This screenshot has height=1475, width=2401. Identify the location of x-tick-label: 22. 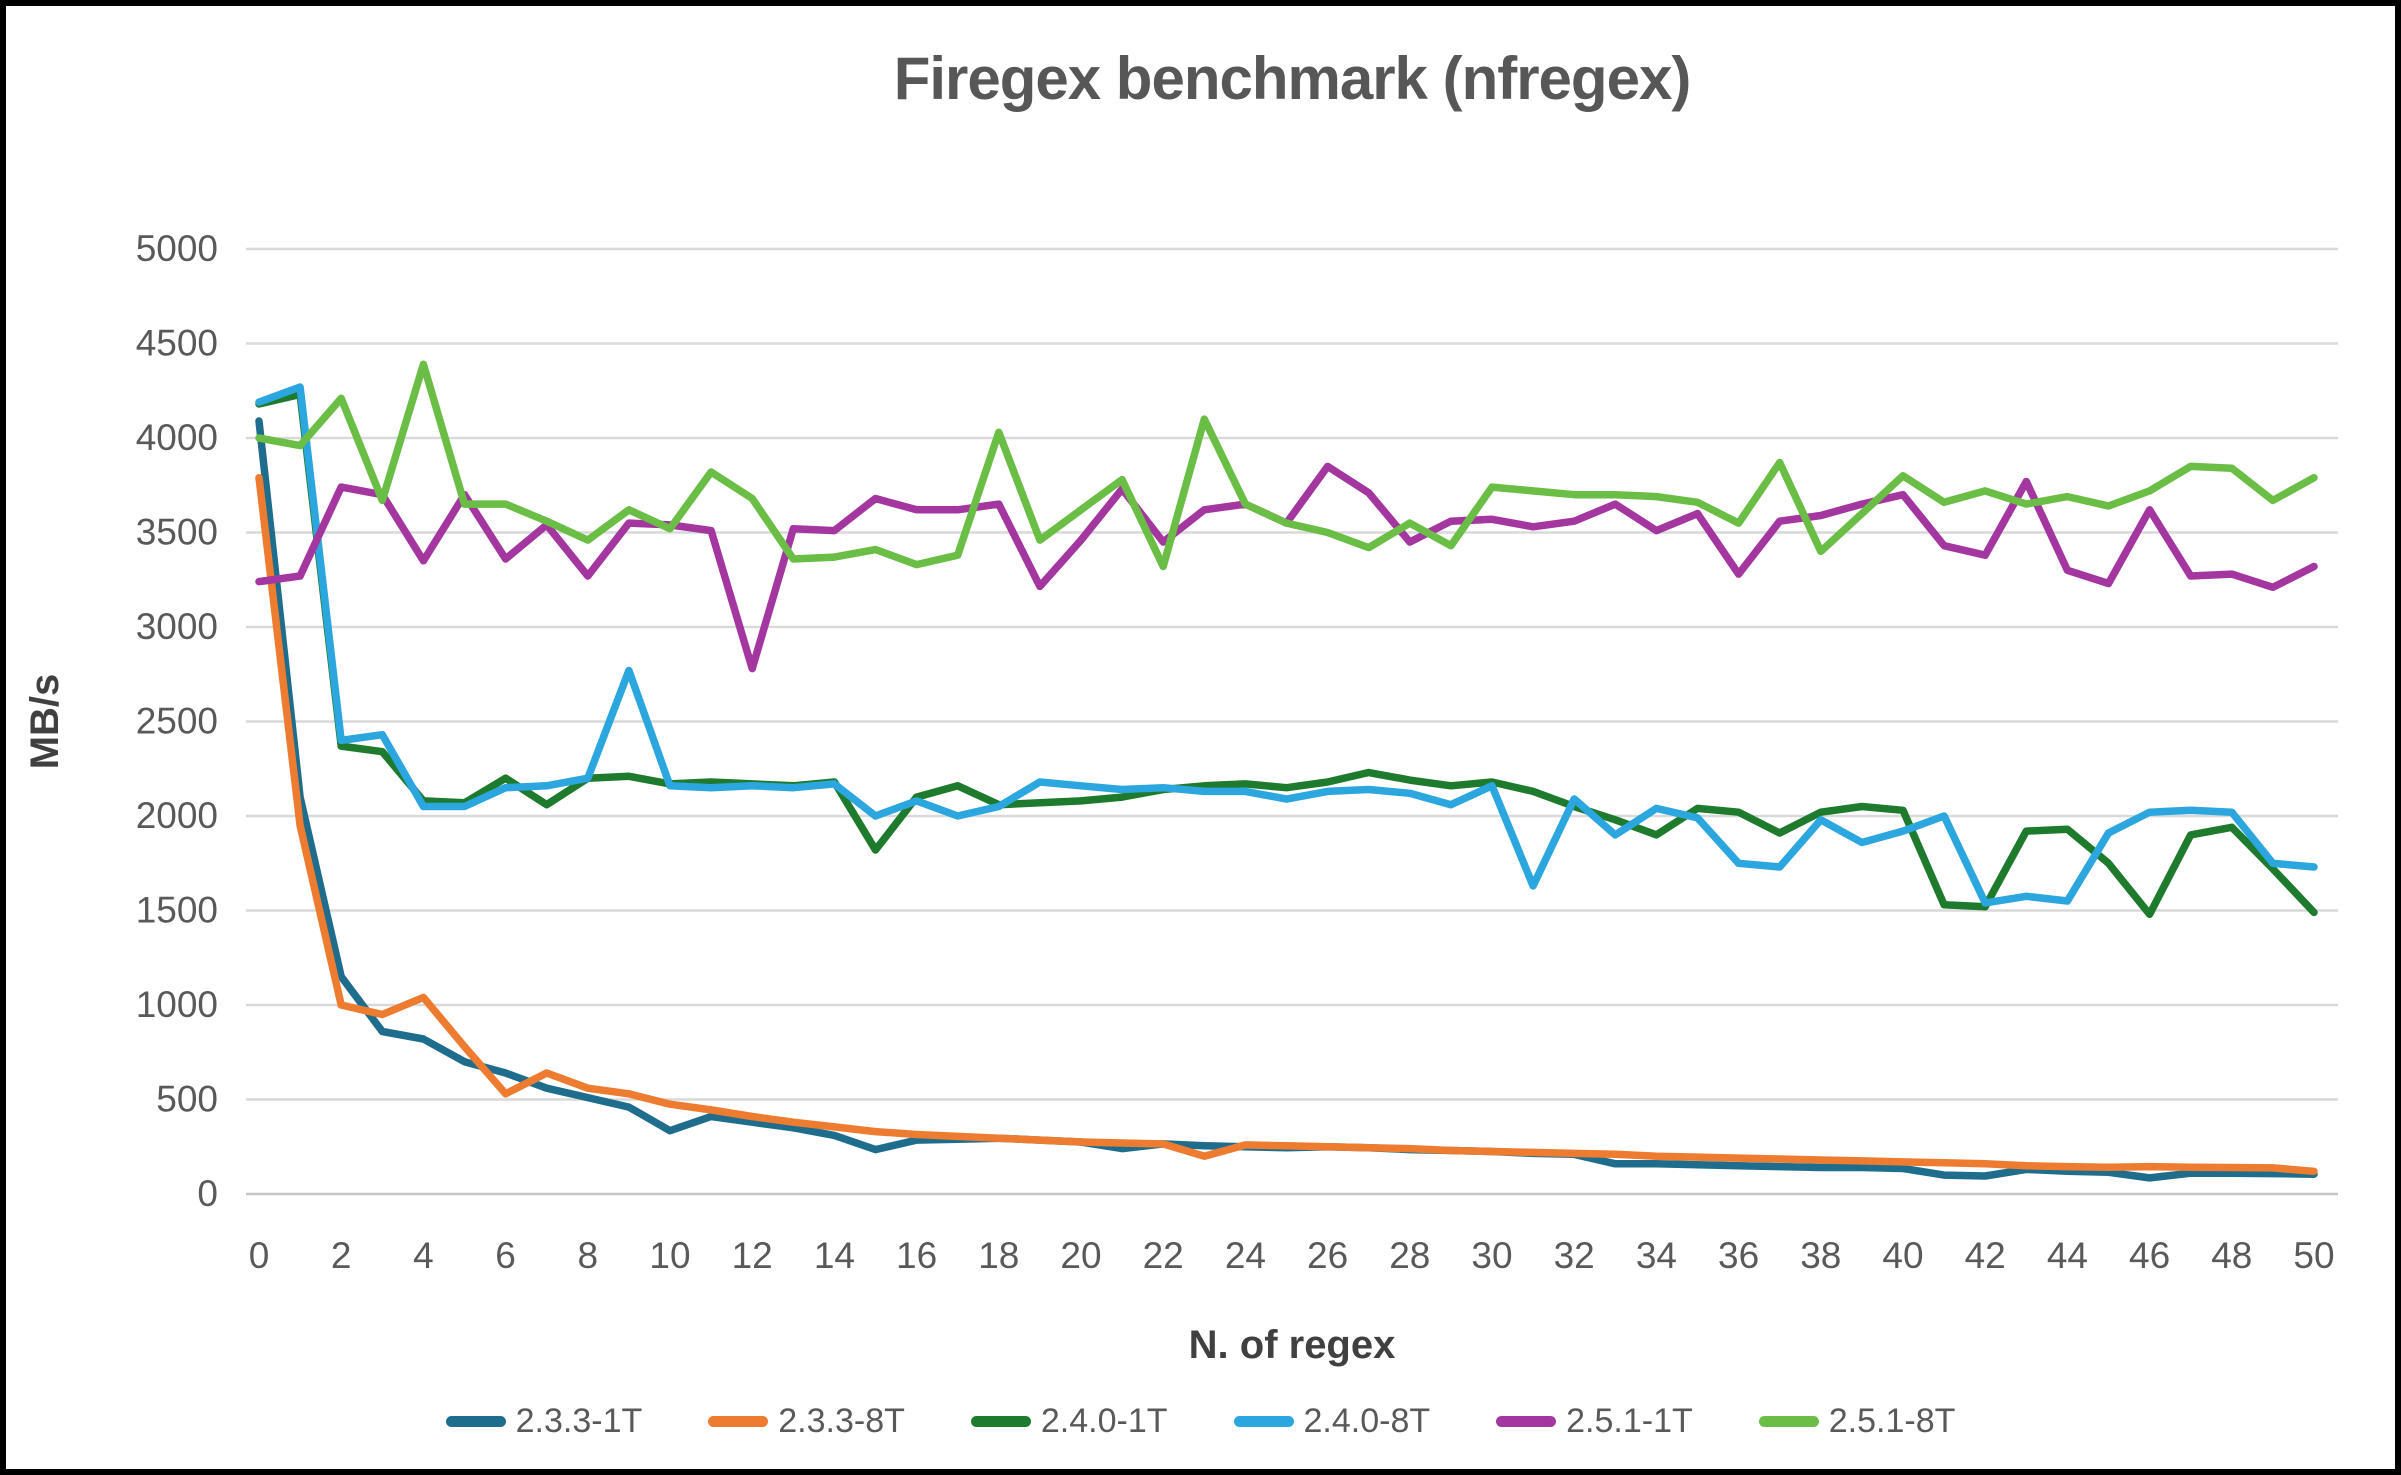
(1163, 1255).